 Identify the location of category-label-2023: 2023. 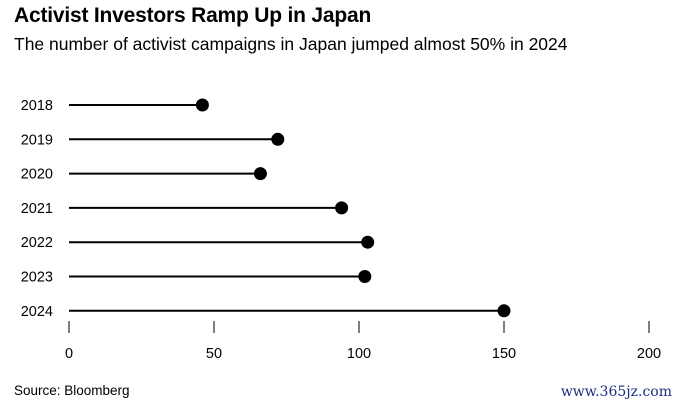
(37, 278).